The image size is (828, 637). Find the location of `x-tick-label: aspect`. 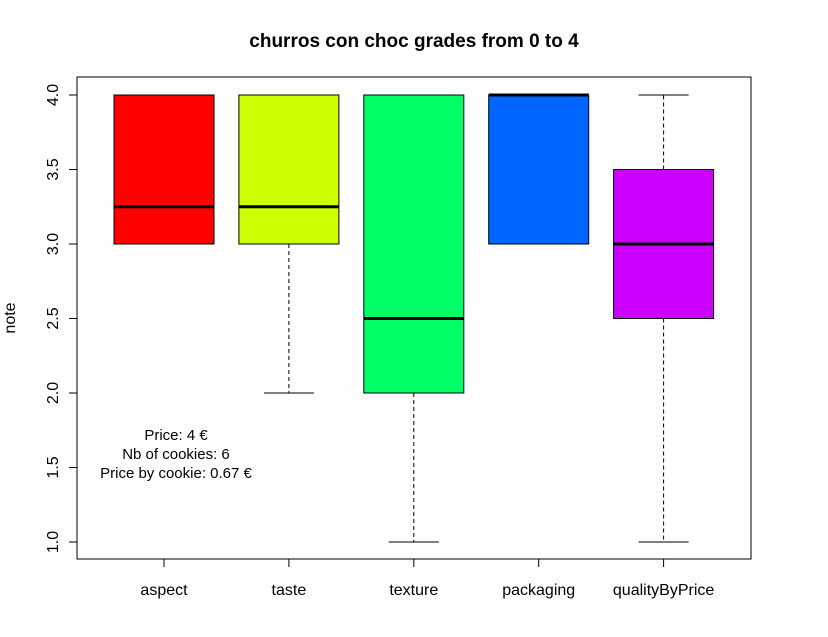

x-tick-label: aspect is located at coordinates (164, 590).